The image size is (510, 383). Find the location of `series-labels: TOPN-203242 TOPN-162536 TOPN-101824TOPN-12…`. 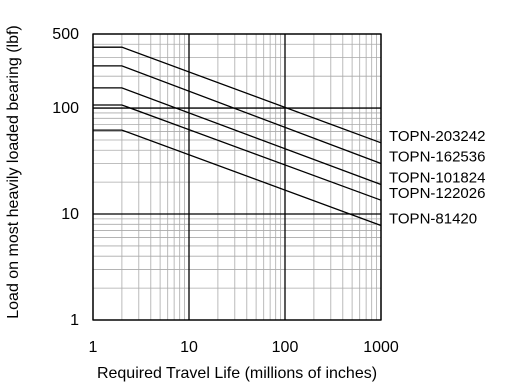

series-labels: TOPN-203242 TOPN-162536 TOPN-101824TOPN-12… is located at coordinates (437, 178).